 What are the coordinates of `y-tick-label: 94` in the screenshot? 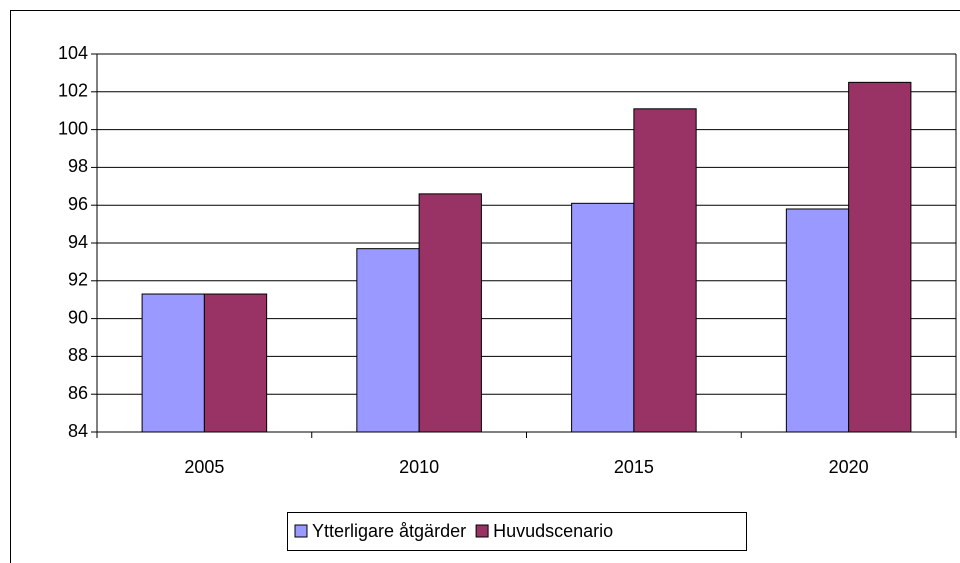 It's located at (78, 242).